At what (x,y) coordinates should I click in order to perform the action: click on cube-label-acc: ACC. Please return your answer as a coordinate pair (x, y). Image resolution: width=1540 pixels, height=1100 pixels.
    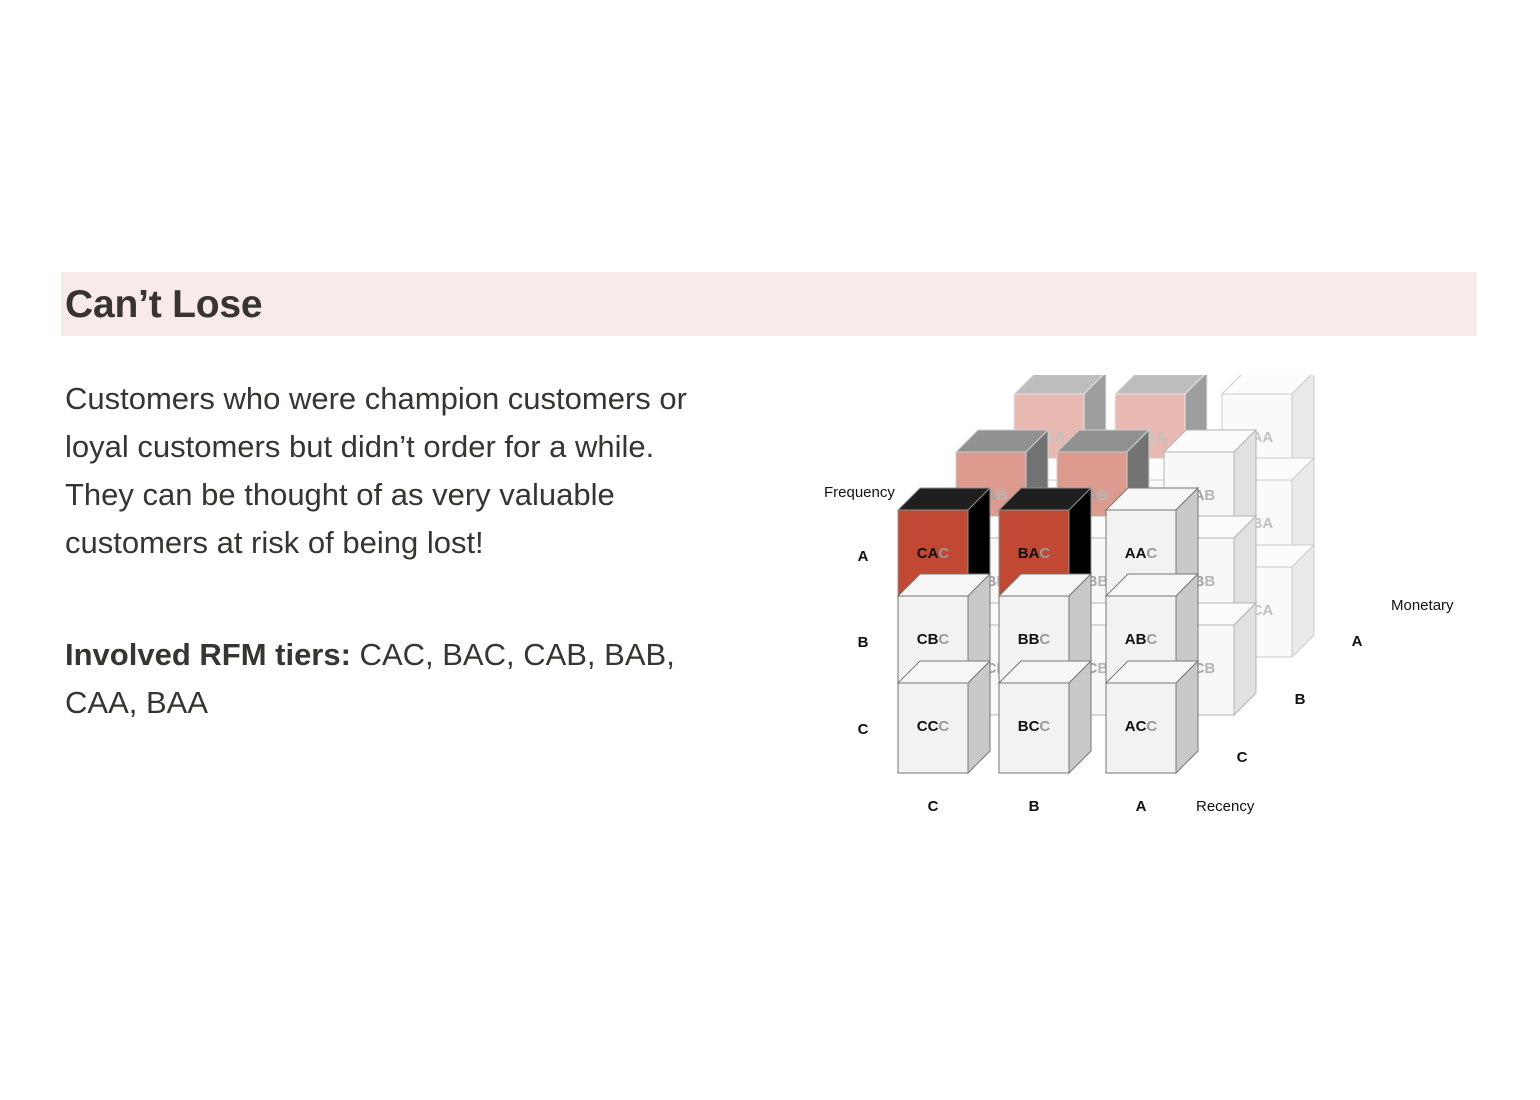
    Looking at the image, I should click on (1141, 726).